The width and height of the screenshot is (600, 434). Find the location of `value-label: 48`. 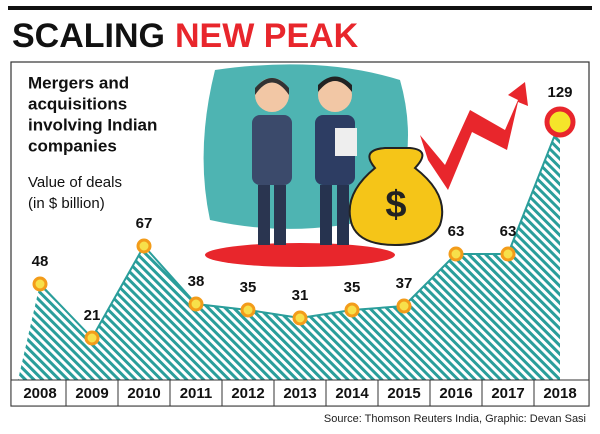

value-label: 48 is located at coordinates (40, 261).